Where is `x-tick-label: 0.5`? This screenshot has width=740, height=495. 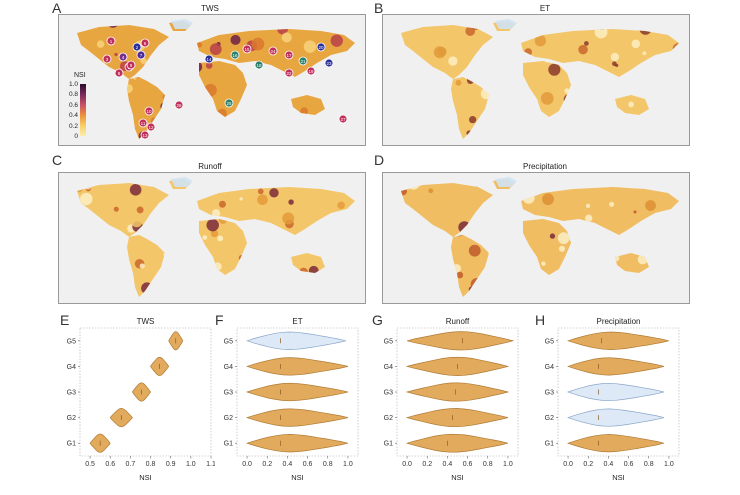 x-tick-label: 0.5 is located at coordinates (90, 464).